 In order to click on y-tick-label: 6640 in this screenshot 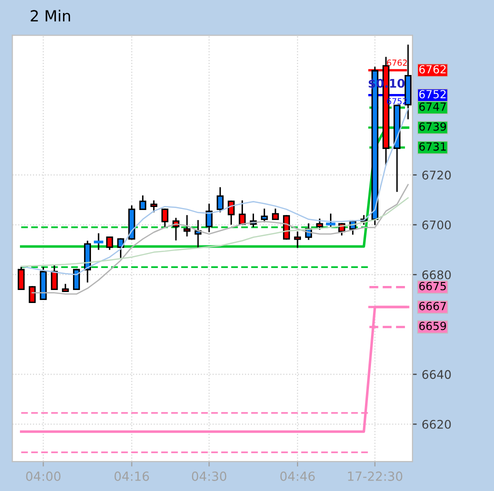, I will do `click(436, 374)`.